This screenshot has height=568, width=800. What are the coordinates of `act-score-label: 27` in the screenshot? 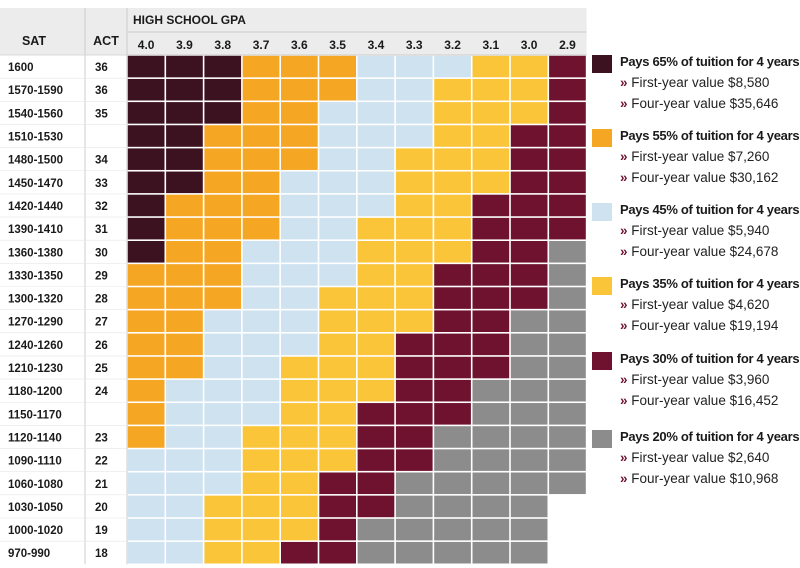 It's located at (101, 323).